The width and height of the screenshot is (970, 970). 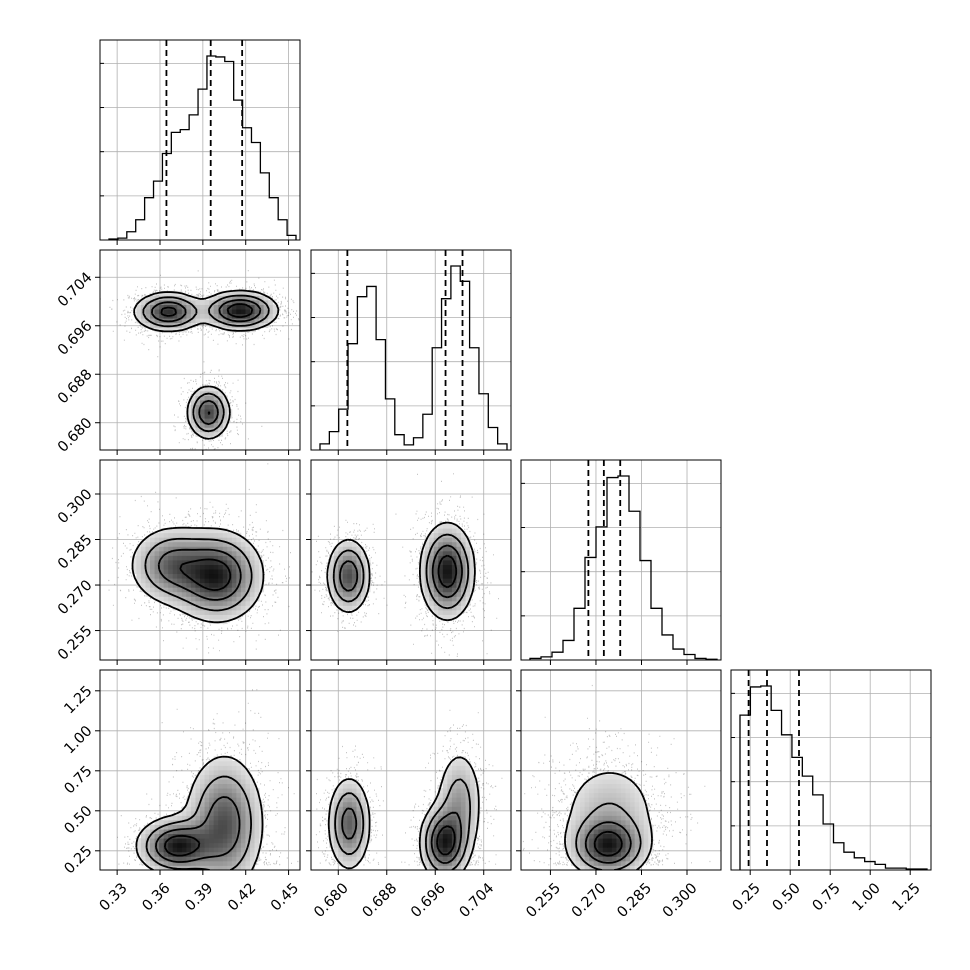 I want to click on x-tick-label: 1.00, so click(x=867, y=897).